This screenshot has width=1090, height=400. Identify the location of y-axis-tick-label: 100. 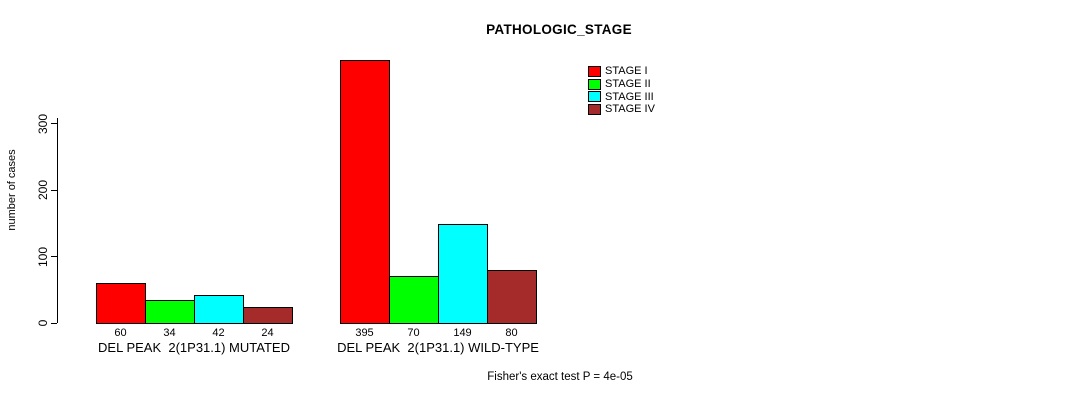
(43, 256).